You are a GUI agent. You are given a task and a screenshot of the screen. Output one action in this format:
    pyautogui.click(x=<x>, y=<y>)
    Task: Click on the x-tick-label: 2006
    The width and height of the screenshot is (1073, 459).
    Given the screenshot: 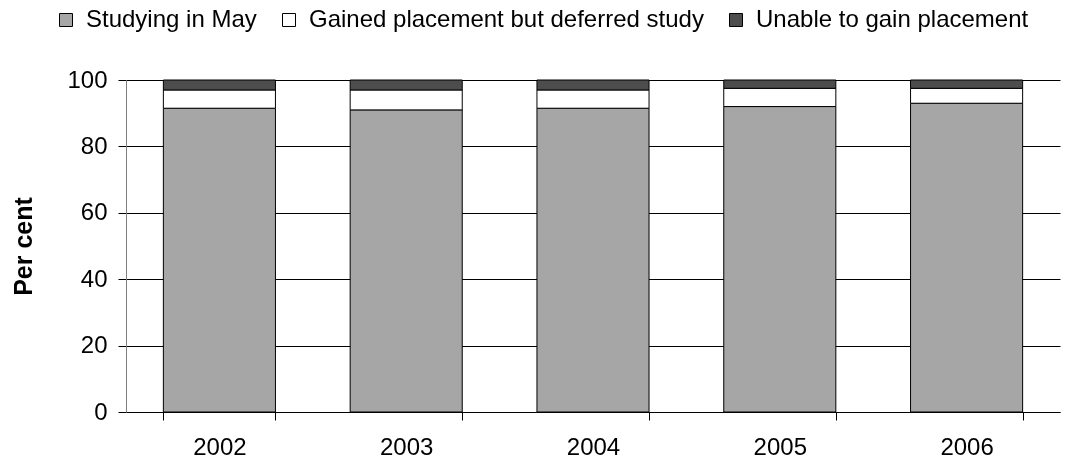 What is the action you would take?
    pyautogui.click(x=967, y=445)
    